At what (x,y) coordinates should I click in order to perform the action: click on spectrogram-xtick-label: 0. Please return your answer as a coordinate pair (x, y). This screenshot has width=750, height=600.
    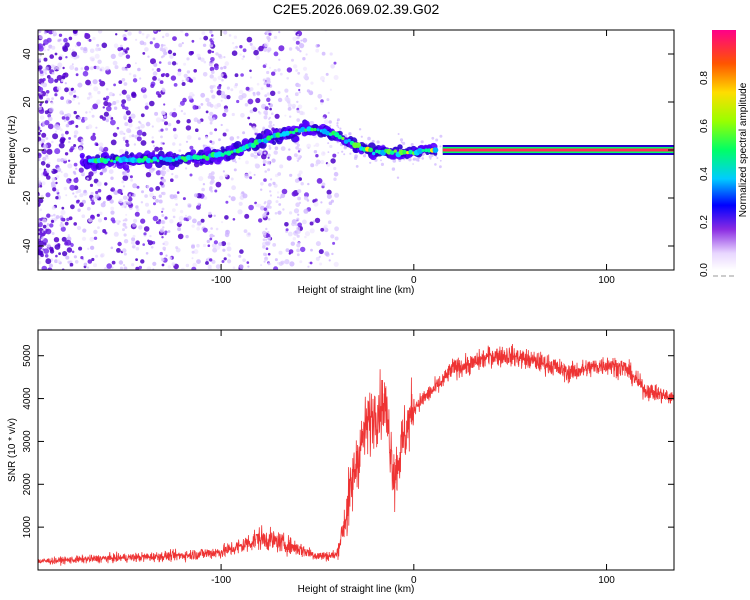
    Looking at the image, I should click on (414, 280).